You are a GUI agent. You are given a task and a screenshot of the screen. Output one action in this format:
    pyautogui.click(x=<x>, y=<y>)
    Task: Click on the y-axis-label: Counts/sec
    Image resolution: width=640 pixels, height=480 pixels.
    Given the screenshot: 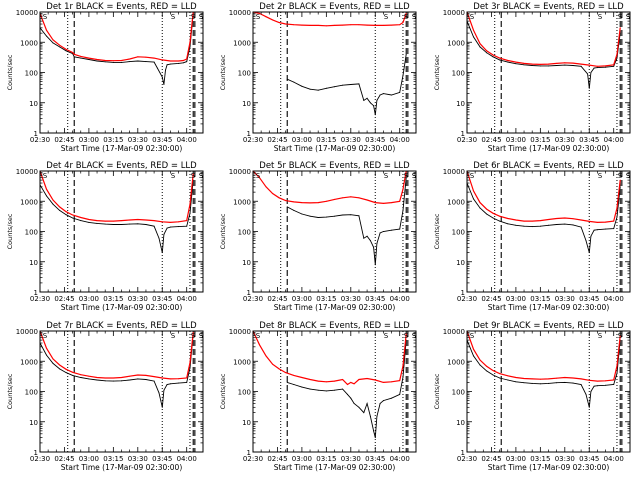 What is the action you would take?
    pyautogui.click(x=437, y=231)
    